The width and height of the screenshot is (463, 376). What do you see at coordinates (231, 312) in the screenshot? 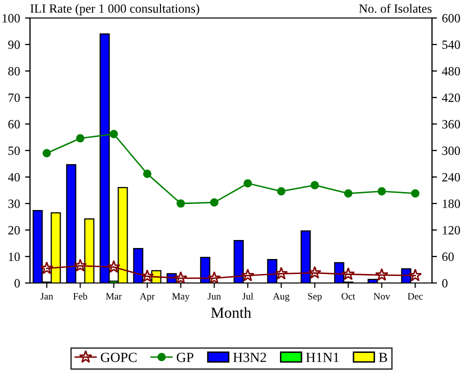
I see `x-axis-title: Month` at bounding box center [231, 312].